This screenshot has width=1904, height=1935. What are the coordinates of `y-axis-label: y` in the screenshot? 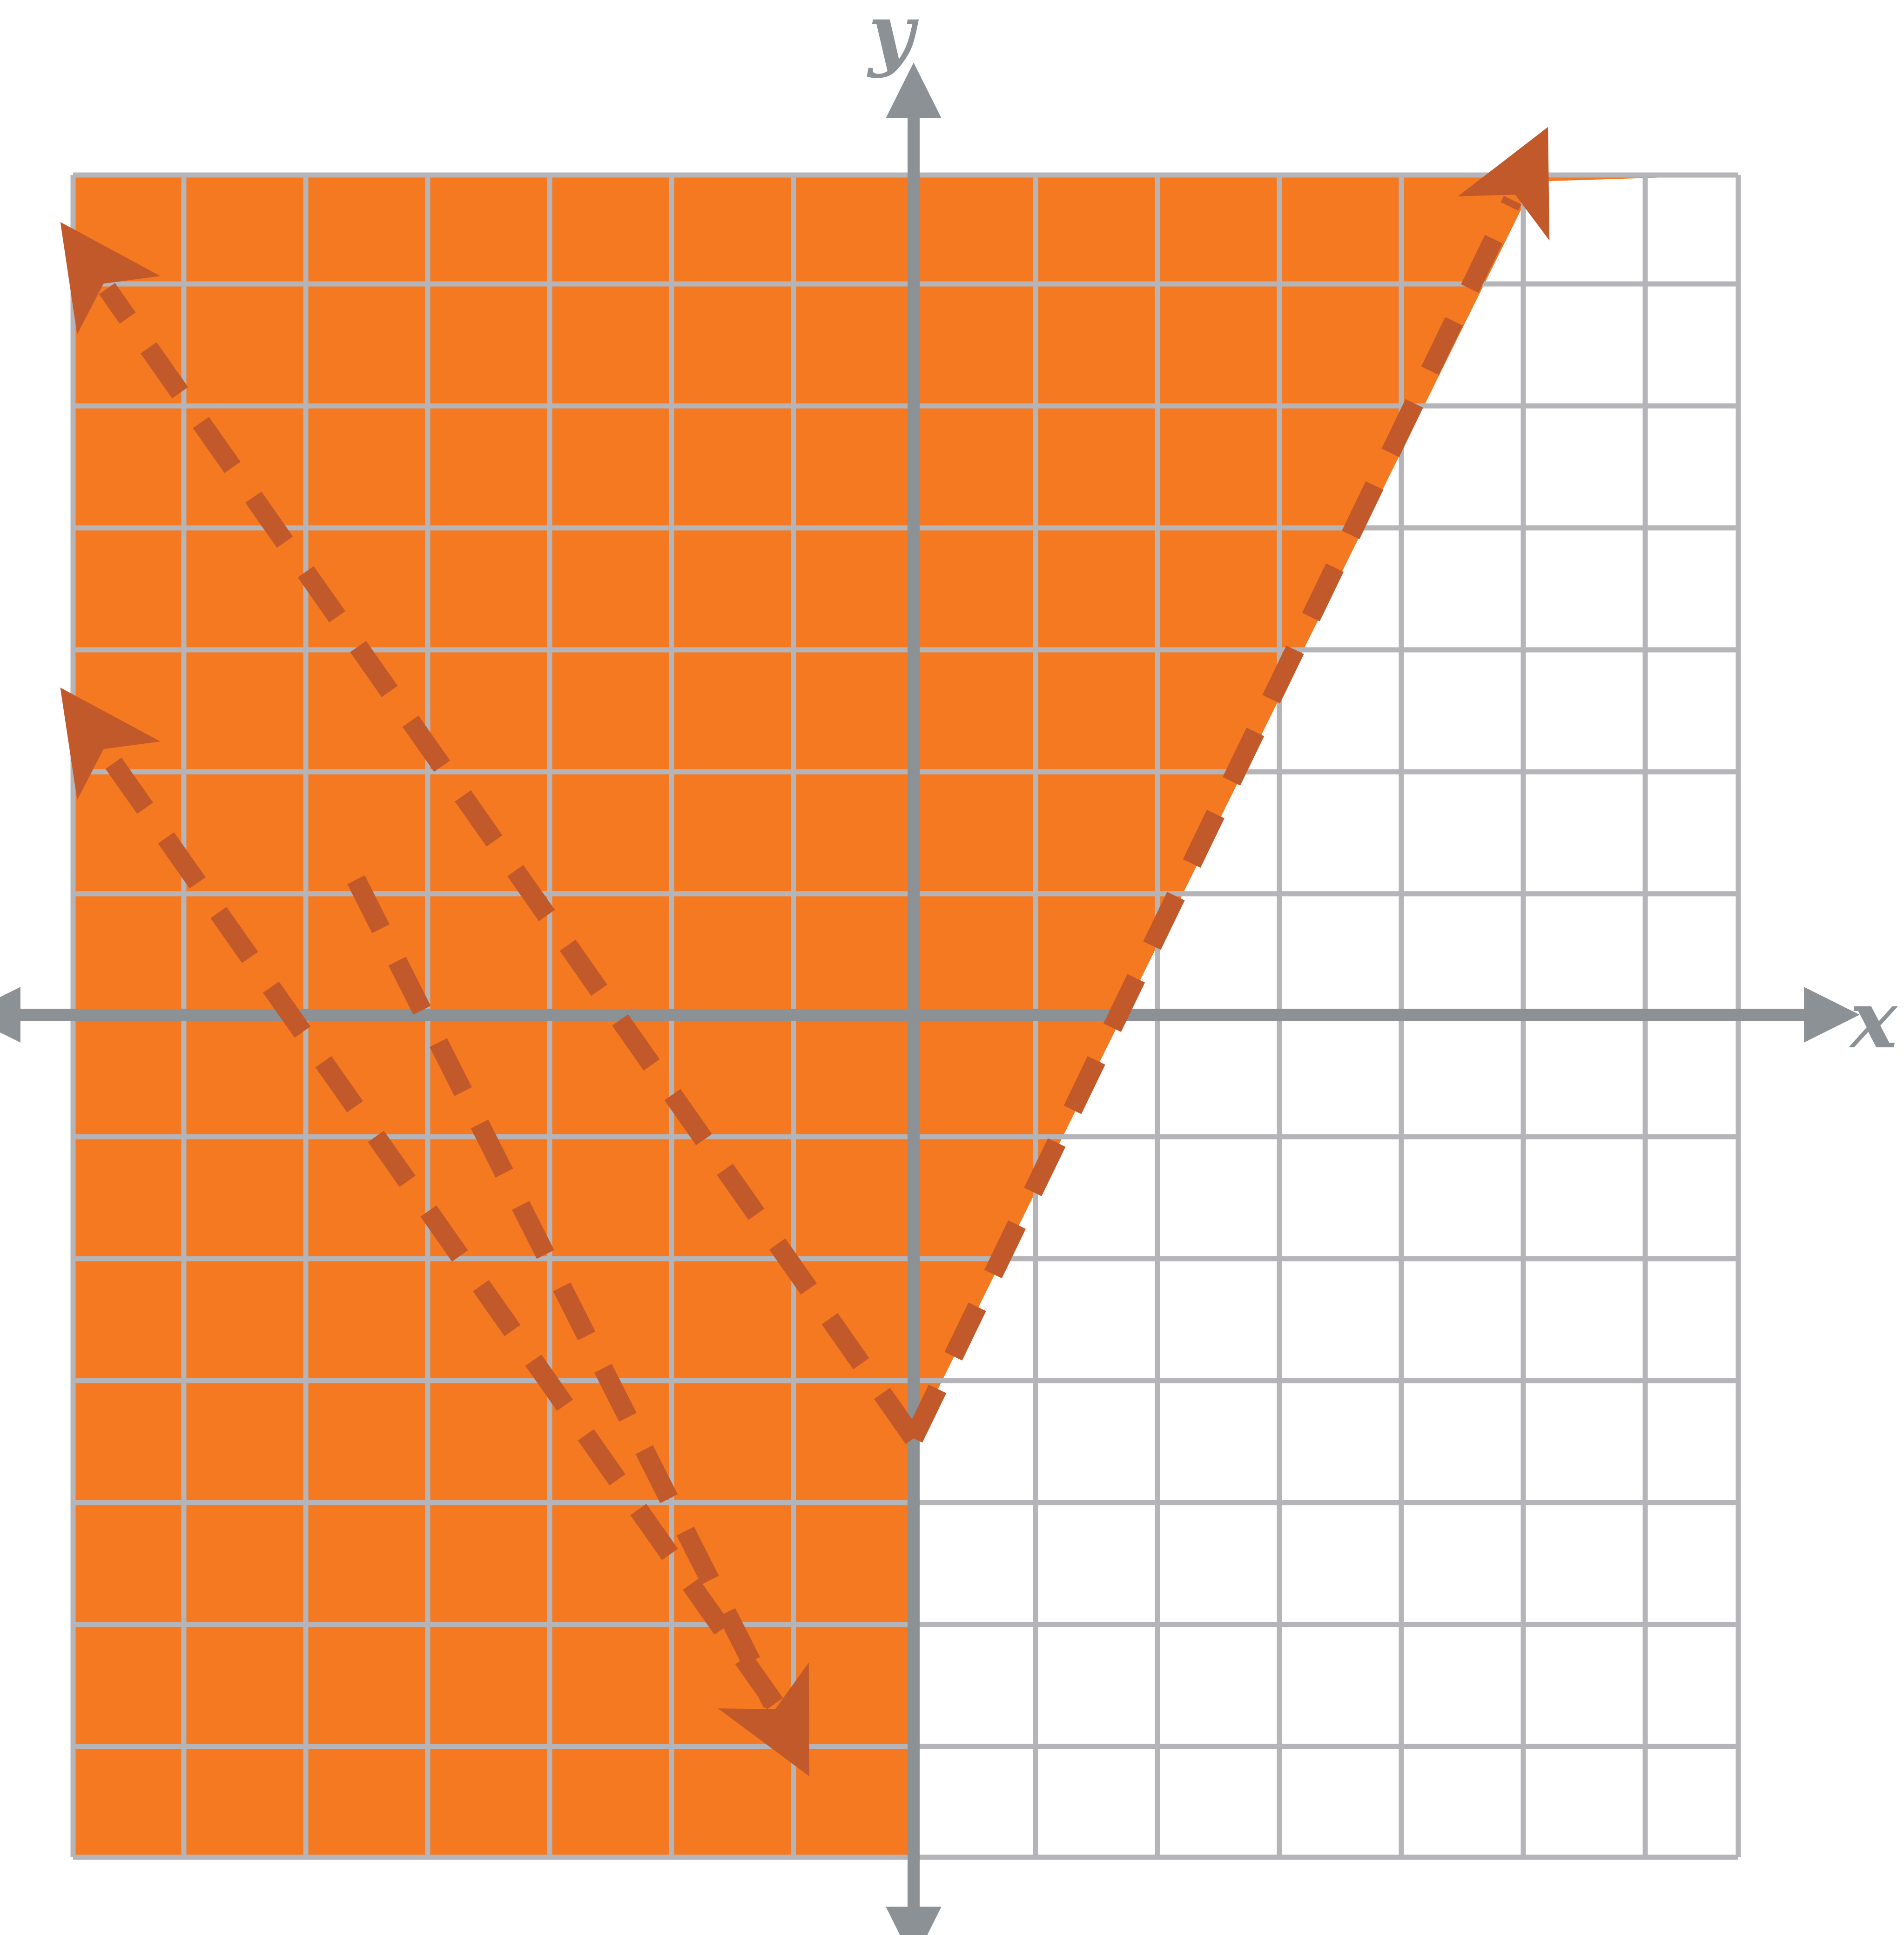 It's located at (893, 40).